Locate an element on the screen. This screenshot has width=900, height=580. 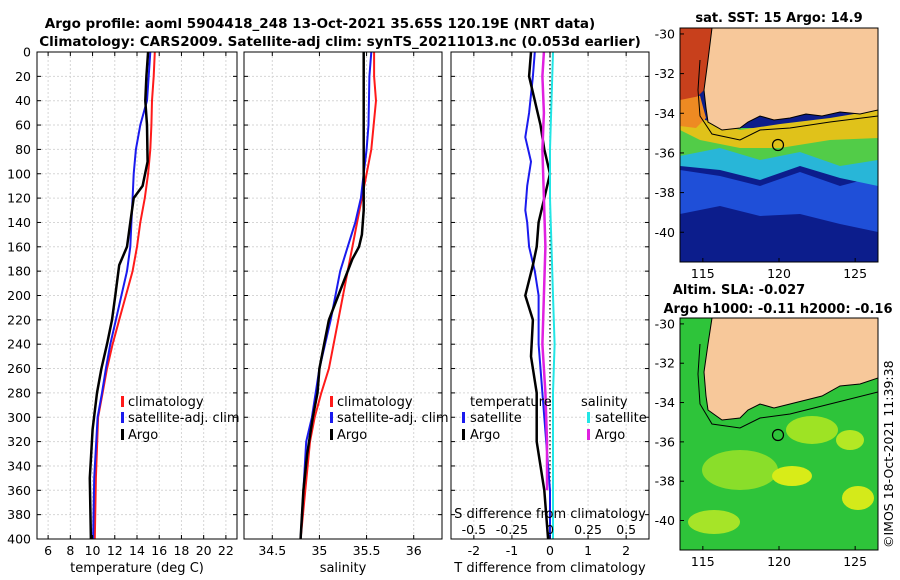
y-tick-label: 320 is located at coordinates (19, 441).